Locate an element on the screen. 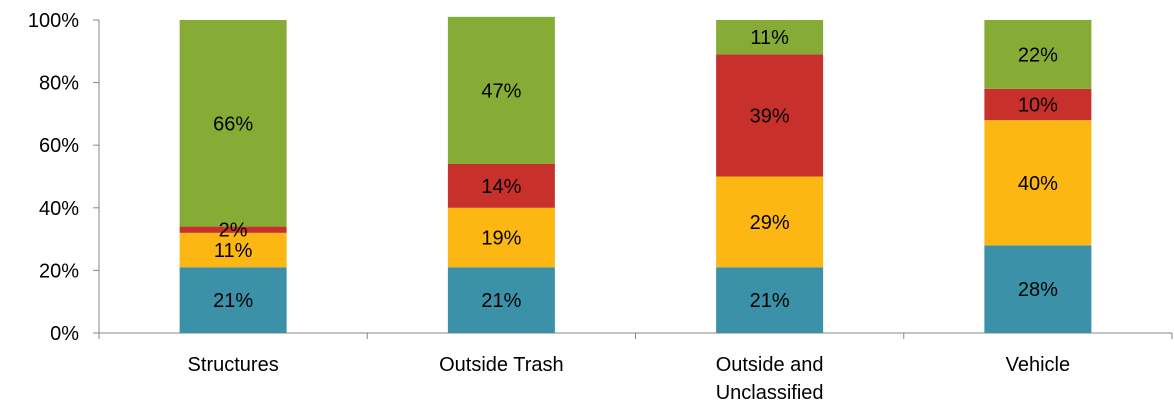 The width and height of the screenshot is (1174, 408). y-tick-label: 100% is located at coordinates (53, 21).